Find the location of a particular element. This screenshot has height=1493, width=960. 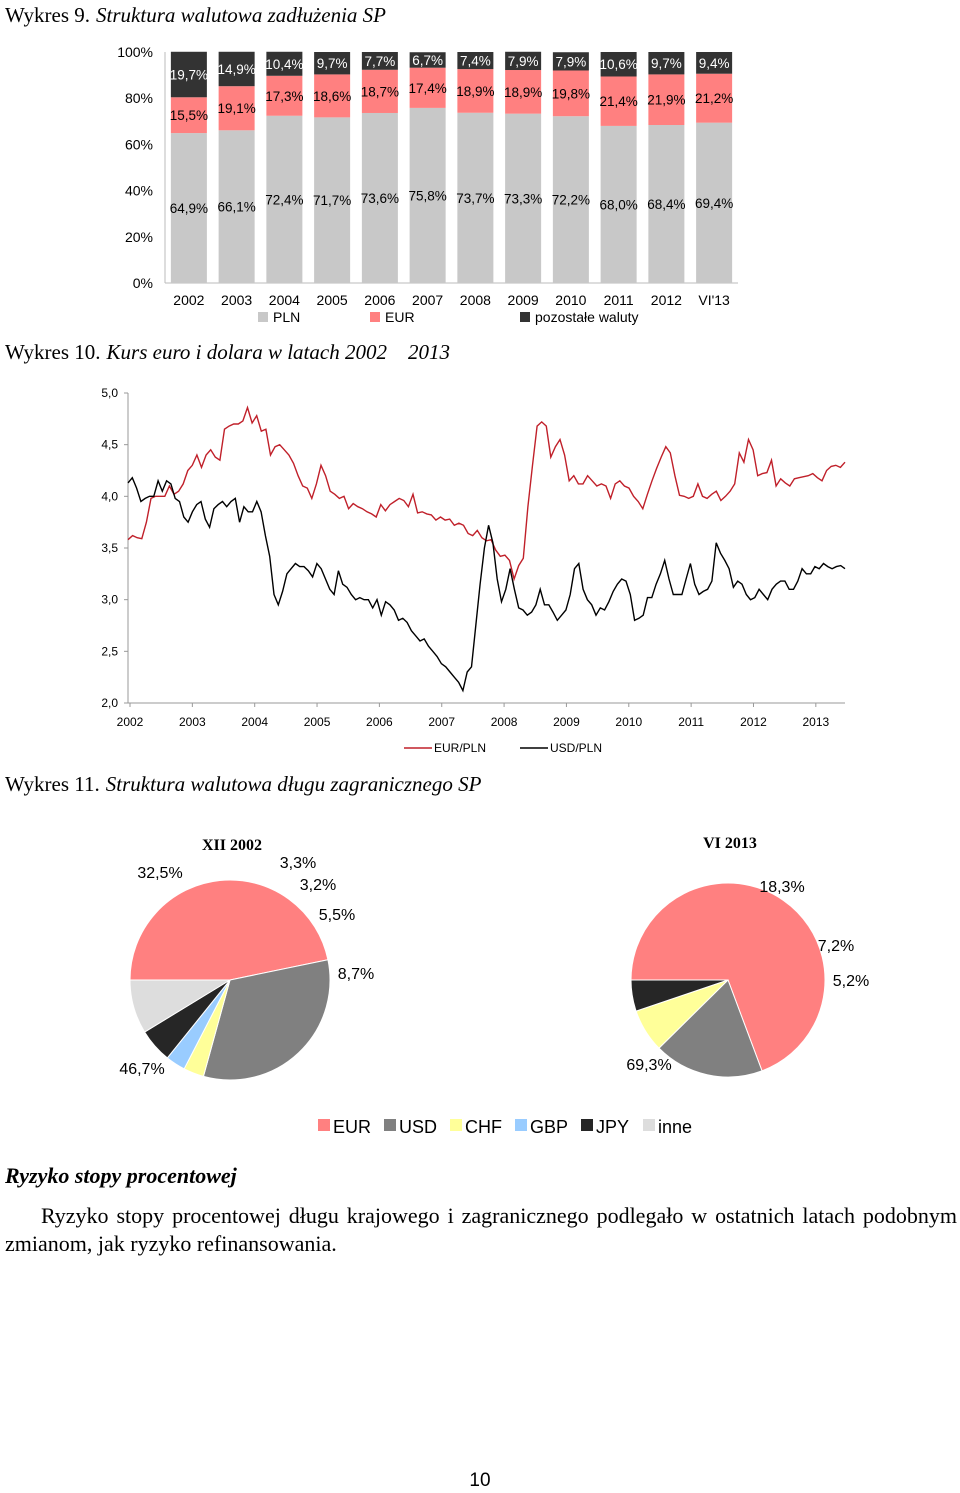

legend-swatch-inne is located at coordinates (649, 1125).